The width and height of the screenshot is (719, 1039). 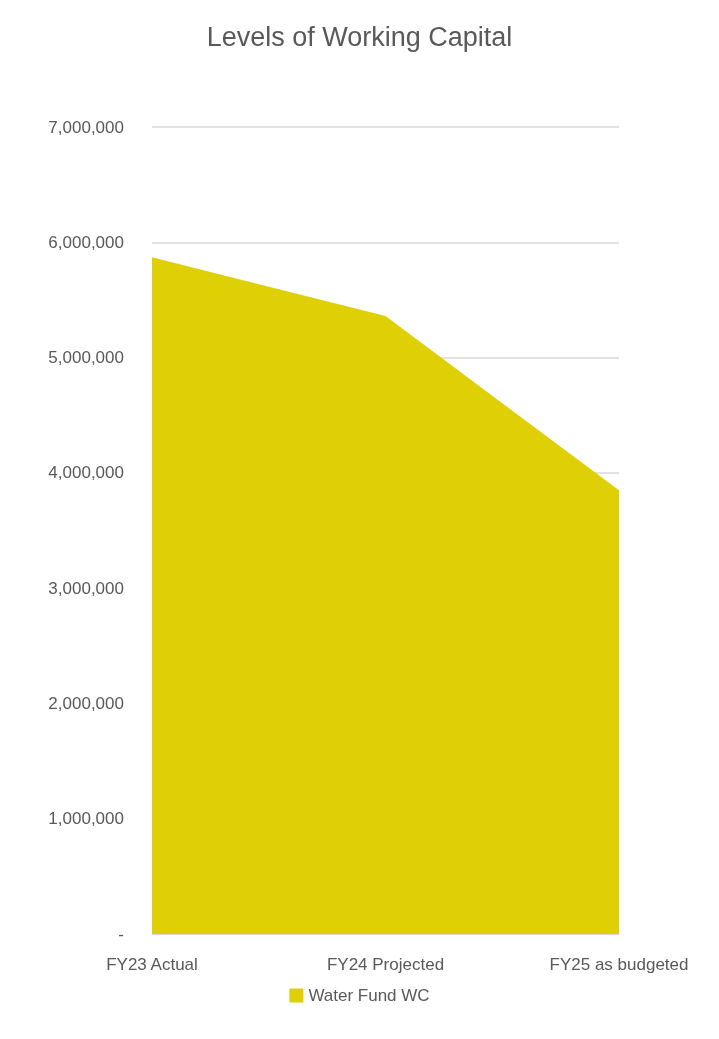 I want to click on y-tick-label: 1,000,000, so click(x=86, y=819).